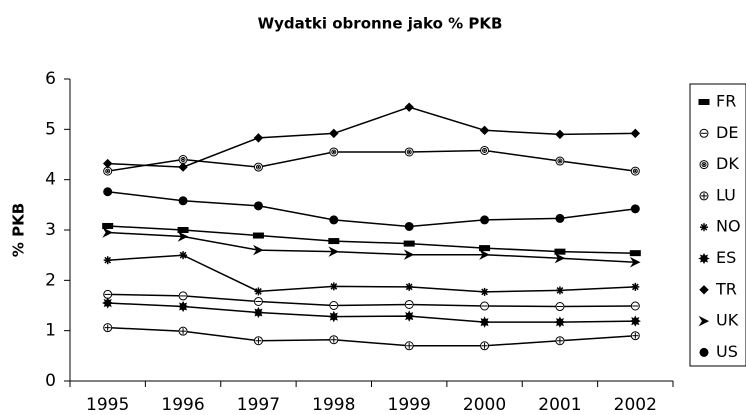 The height and width of the screenshot is (415, 746). Describe the element at coordinates (333, 405) in the screenshot. I see `x-tick-label: 1998` at that location.